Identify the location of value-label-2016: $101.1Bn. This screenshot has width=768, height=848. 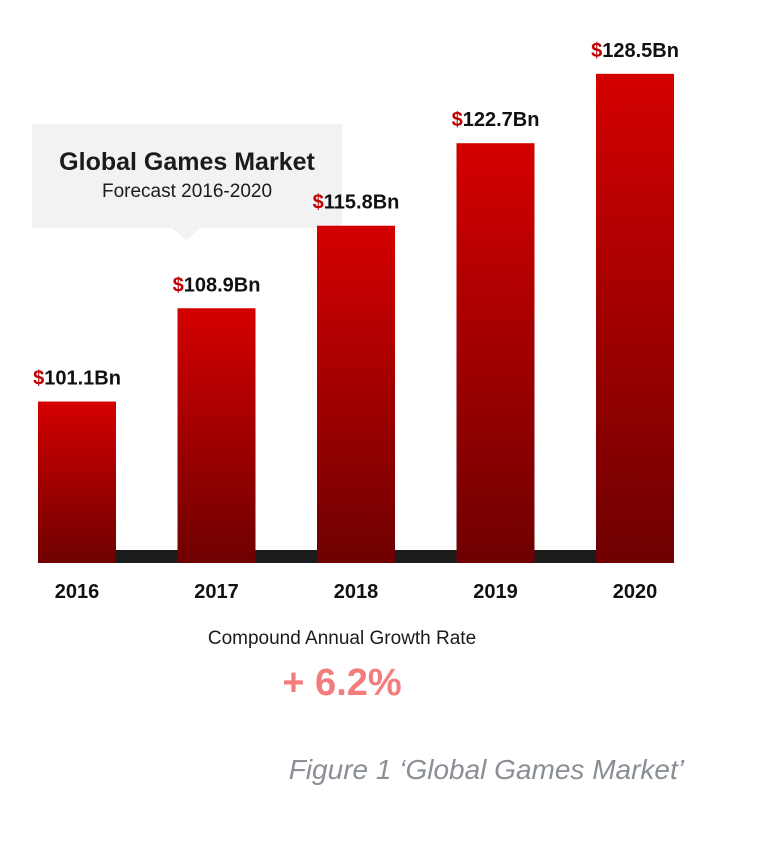
(77, 379).